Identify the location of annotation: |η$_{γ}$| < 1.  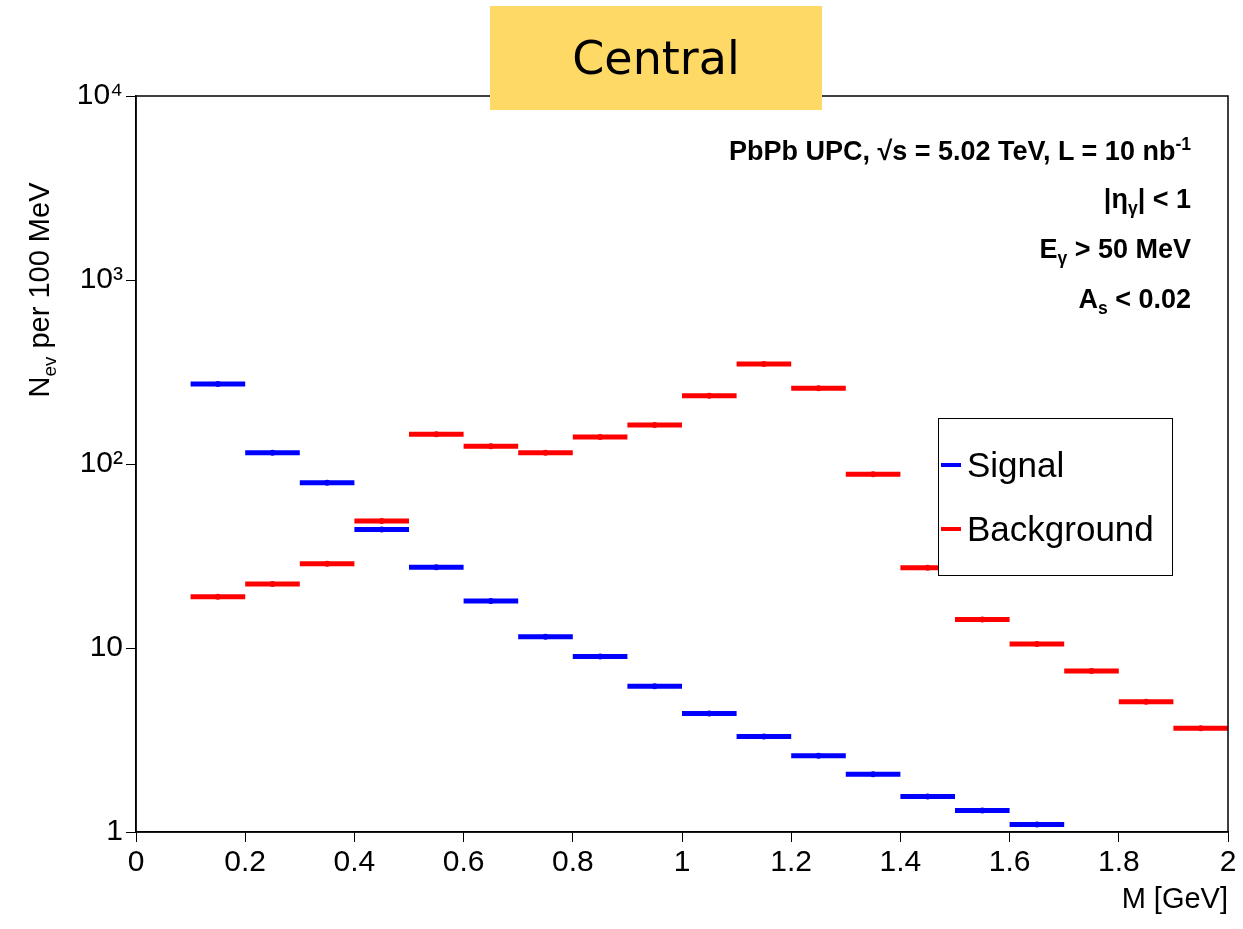
(1147, 202).